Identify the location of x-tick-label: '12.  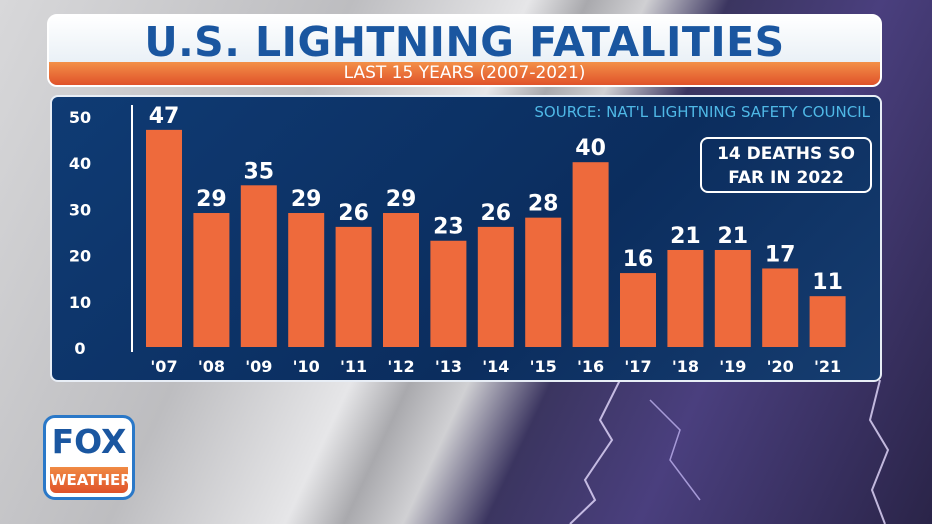
(400, 366).